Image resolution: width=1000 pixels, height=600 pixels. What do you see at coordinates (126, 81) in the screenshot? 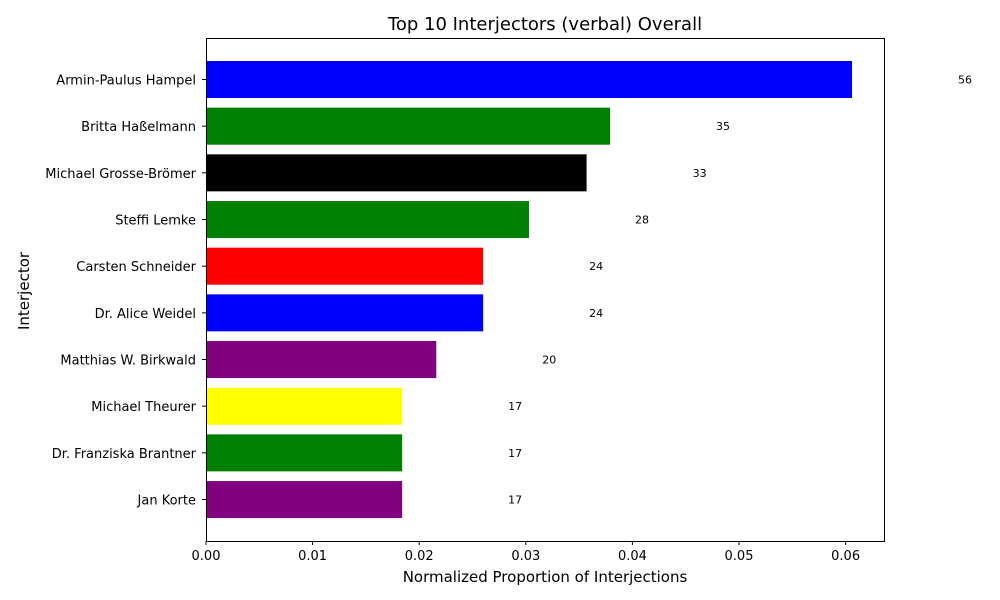
I see `category-label: Armin-Paulus Hampel` at bounding box center [126, 81].